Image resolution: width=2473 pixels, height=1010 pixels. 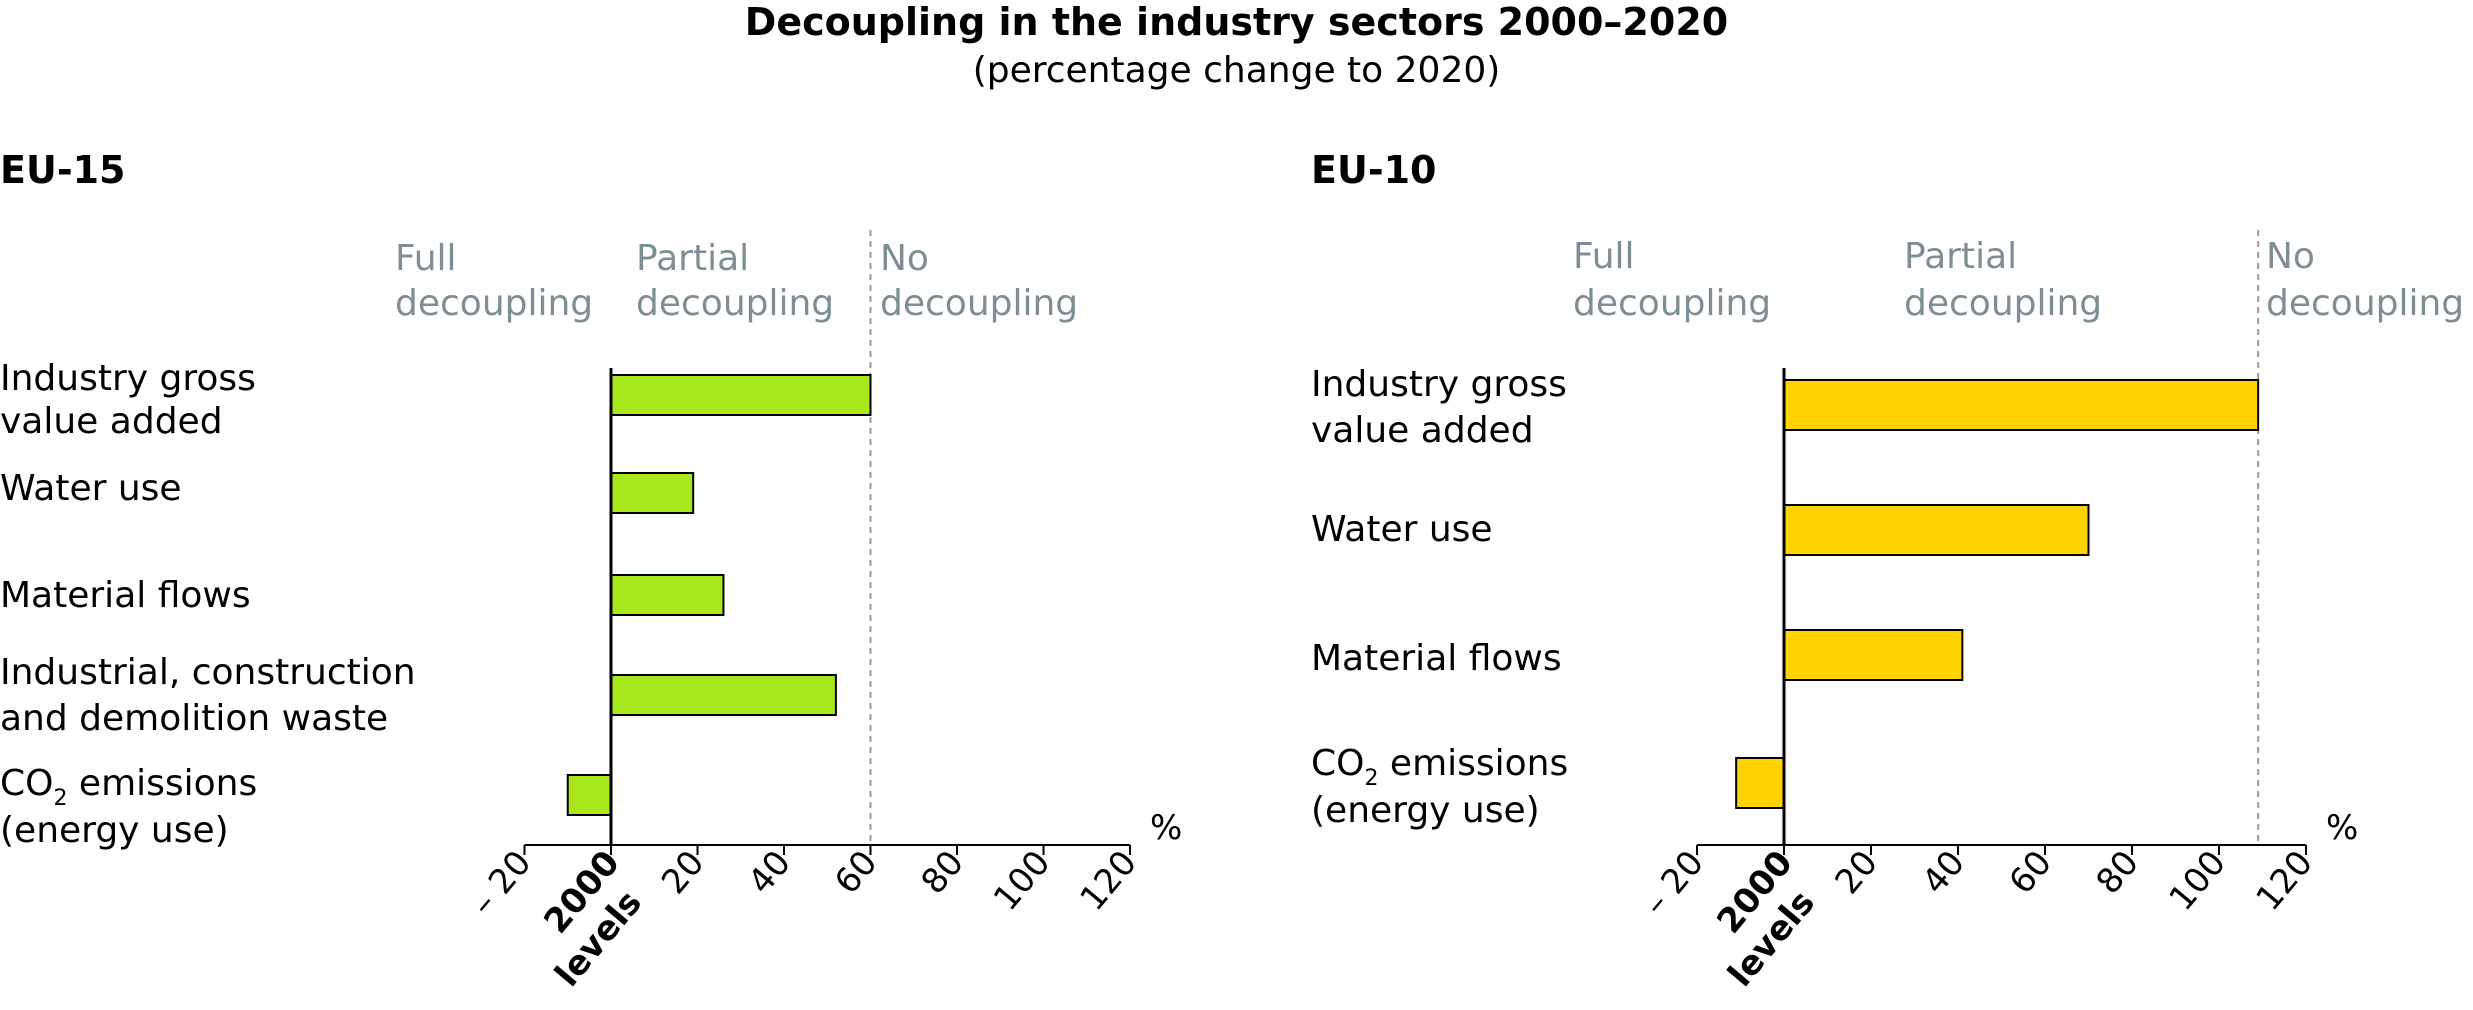 I want to click on panel-title: EU-10, so click(x=1373, y=170).